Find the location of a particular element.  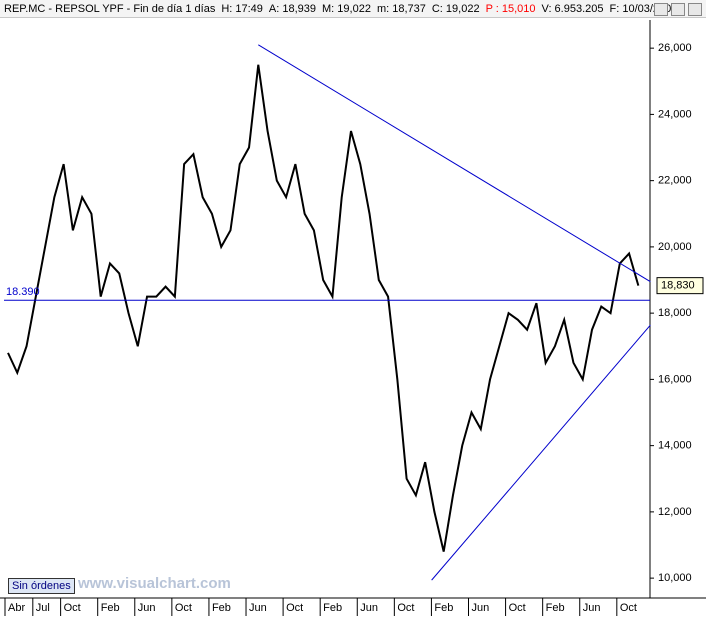

y-tick-label: 26,000 is located at coordinates (675, 48).